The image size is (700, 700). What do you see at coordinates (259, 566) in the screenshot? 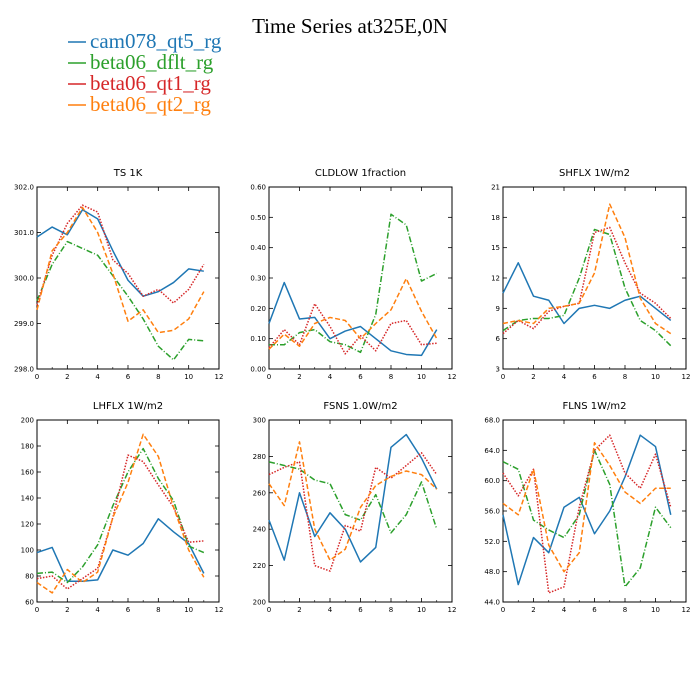
I see `y-tick-label: 220` at bounding box center [259, 566].